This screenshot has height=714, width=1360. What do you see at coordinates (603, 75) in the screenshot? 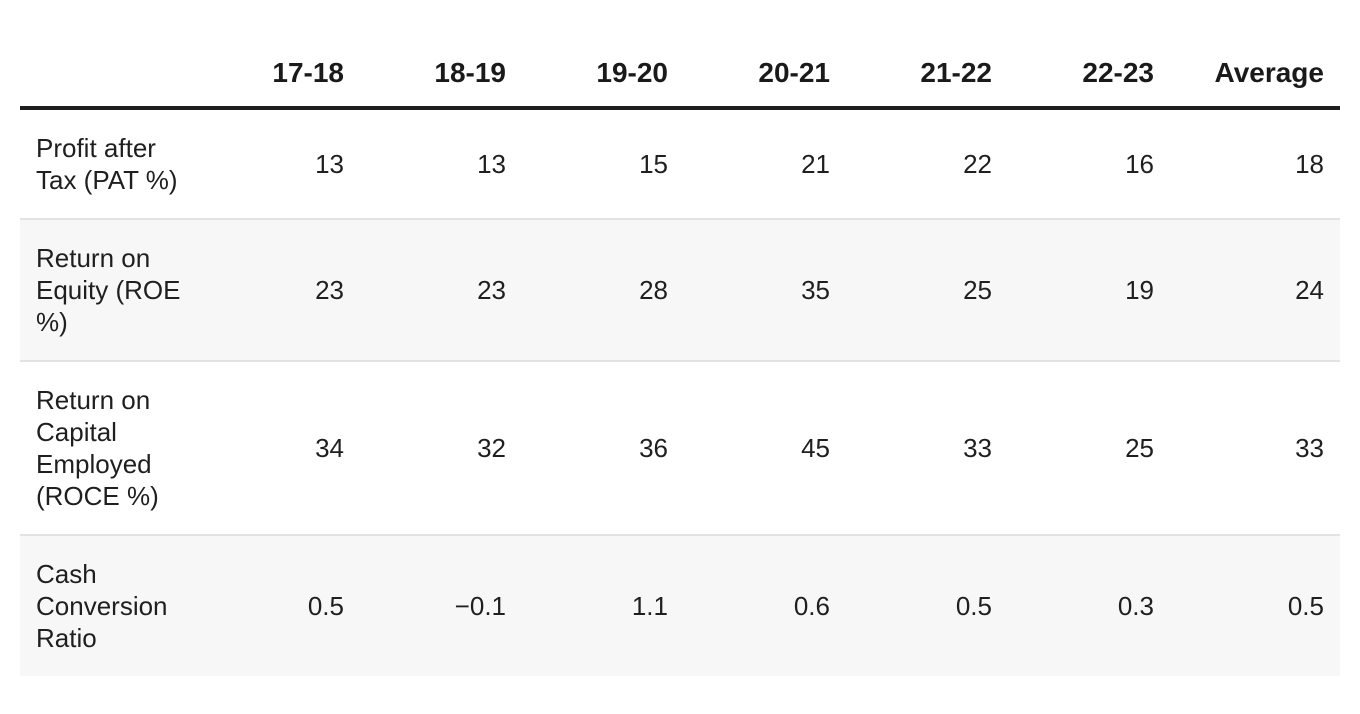
I see `header-cell-19-20: 19-20` at bounding box center [603, 75].